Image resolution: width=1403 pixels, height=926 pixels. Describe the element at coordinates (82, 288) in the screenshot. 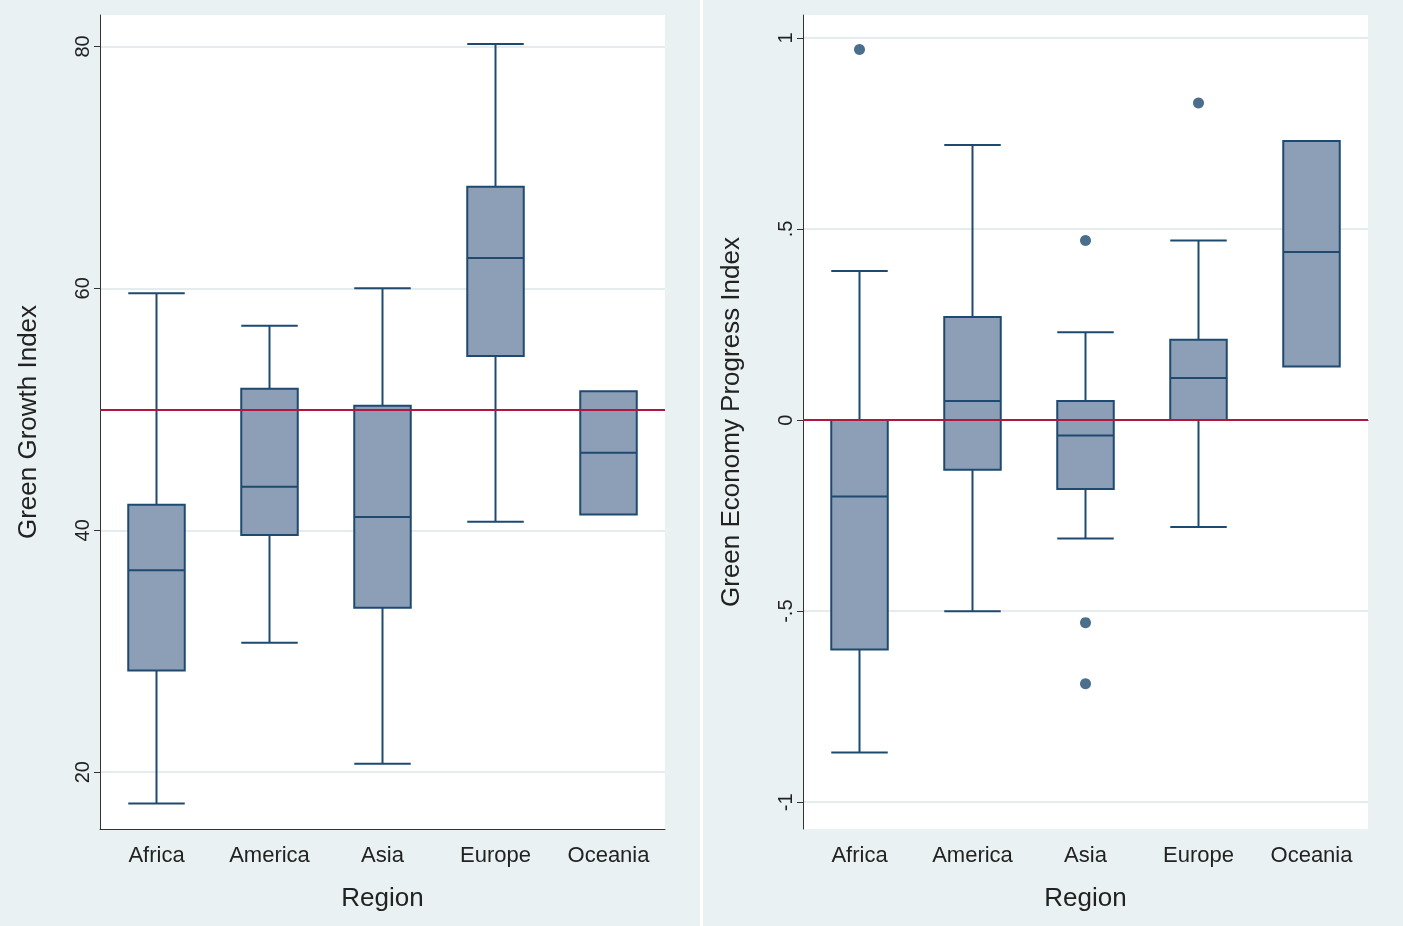

I see `y-tick-label: 60` at that location.